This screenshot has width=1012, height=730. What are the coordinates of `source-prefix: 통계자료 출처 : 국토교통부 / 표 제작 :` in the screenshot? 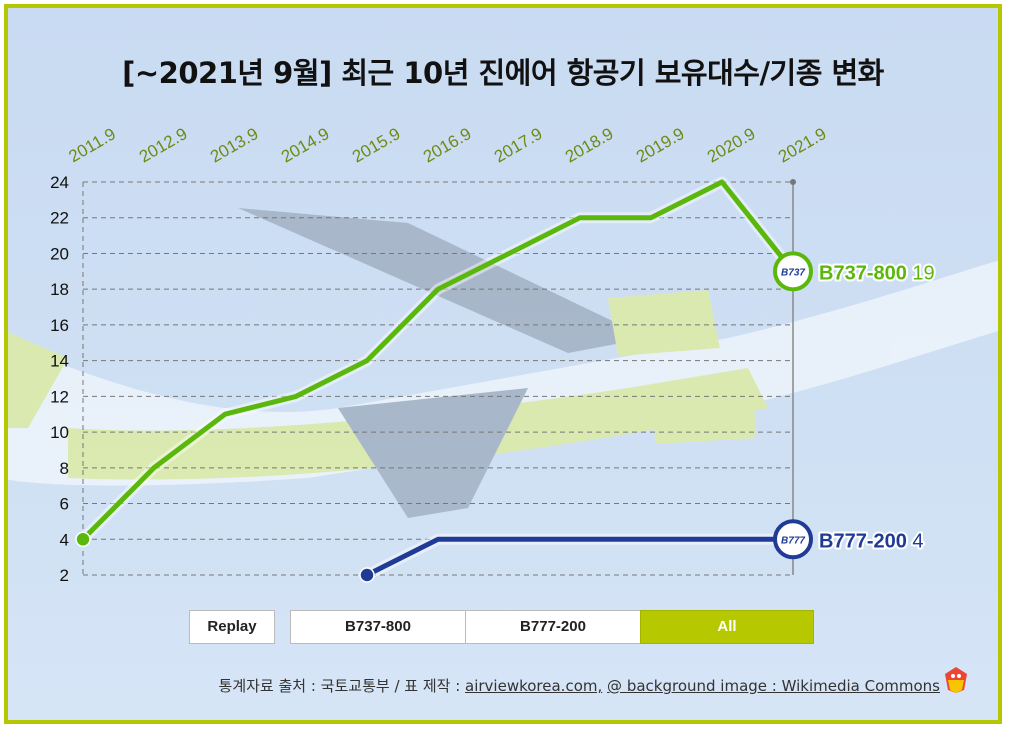 It's located at (342, 686).